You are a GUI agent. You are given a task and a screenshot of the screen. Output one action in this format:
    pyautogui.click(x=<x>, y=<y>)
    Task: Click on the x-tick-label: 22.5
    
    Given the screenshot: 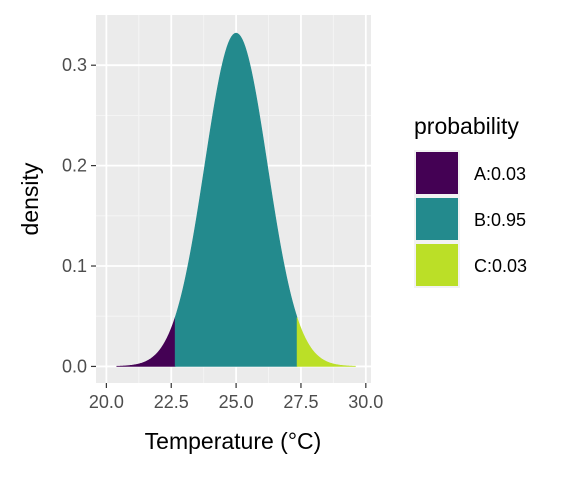 What is the action you would take?
    pyautogui.click(x=171, y=402)
    